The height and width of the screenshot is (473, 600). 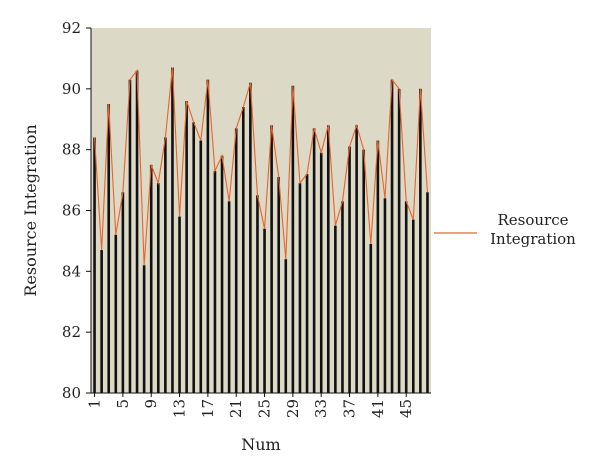 I want to click on x-tick-label: 13, so click(x=180, y=408).